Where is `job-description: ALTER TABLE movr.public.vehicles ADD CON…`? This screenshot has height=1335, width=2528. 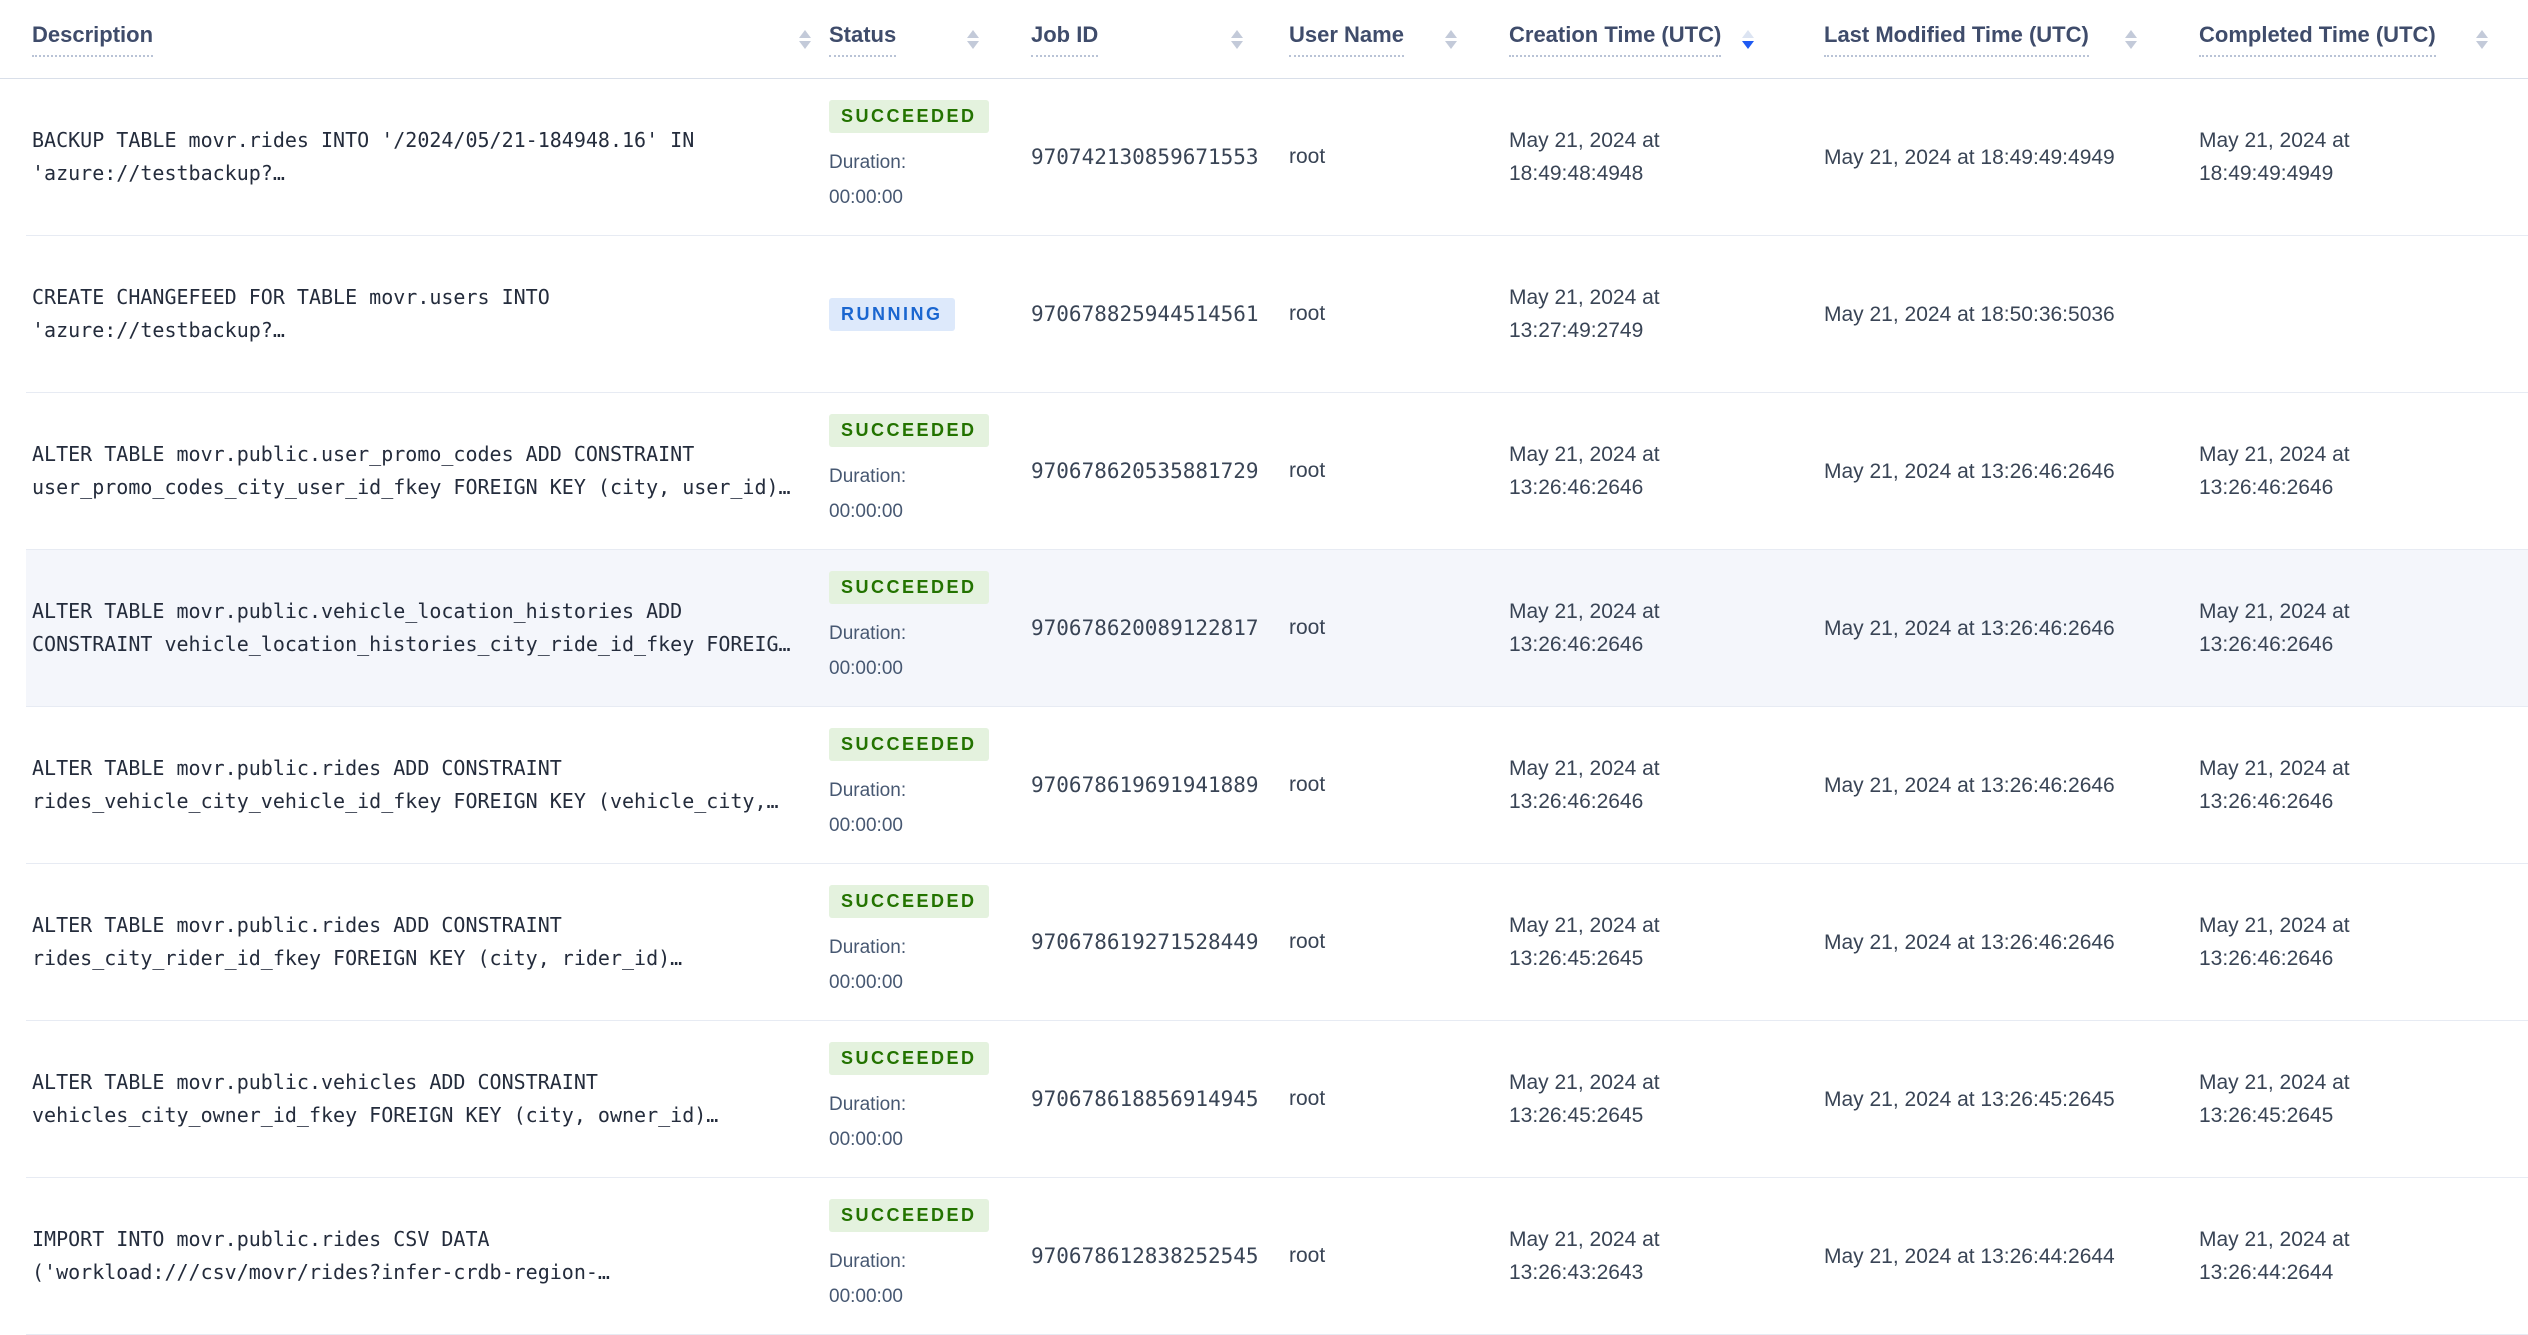
job-description: ALTER TABLE movr.public.vehicles ADD CON… is located at coordinates (375, 1098).